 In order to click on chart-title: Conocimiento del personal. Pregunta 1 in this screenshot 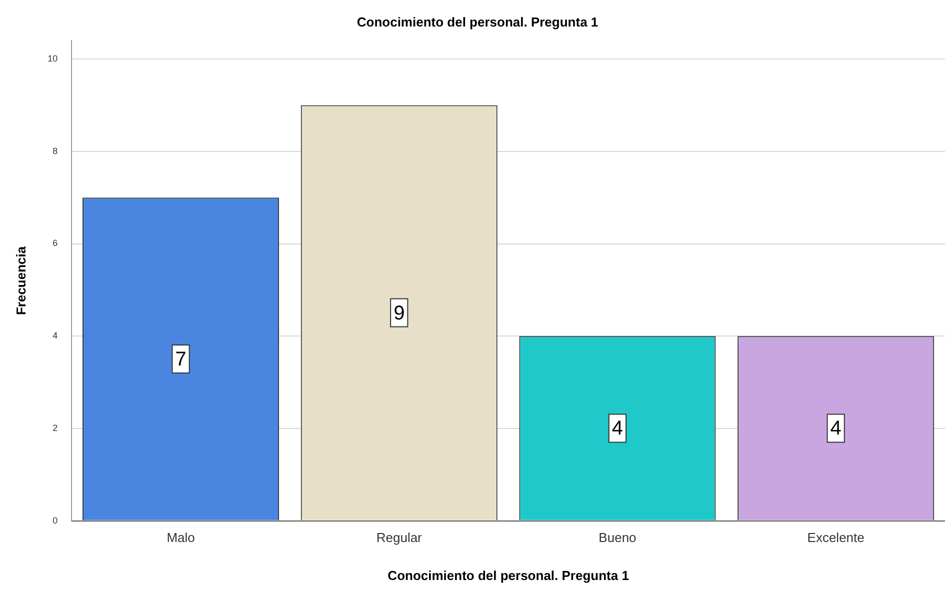, I will do `click(477, 22)`.